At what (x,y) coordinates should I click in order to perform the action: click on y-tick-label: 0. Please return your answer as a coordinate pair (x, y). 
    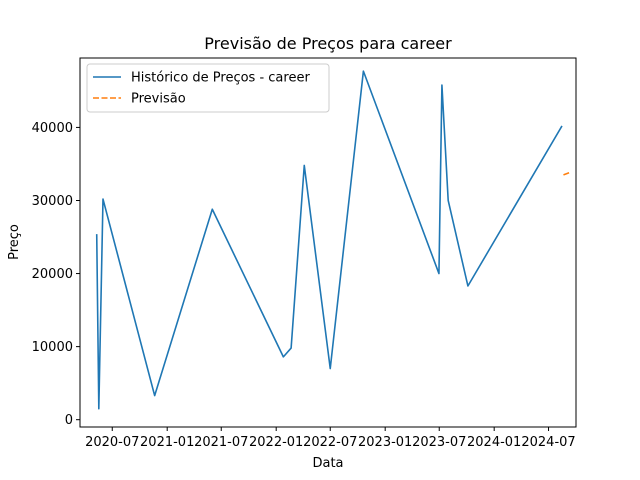
    Looking at the image, I should click on (69, 420).